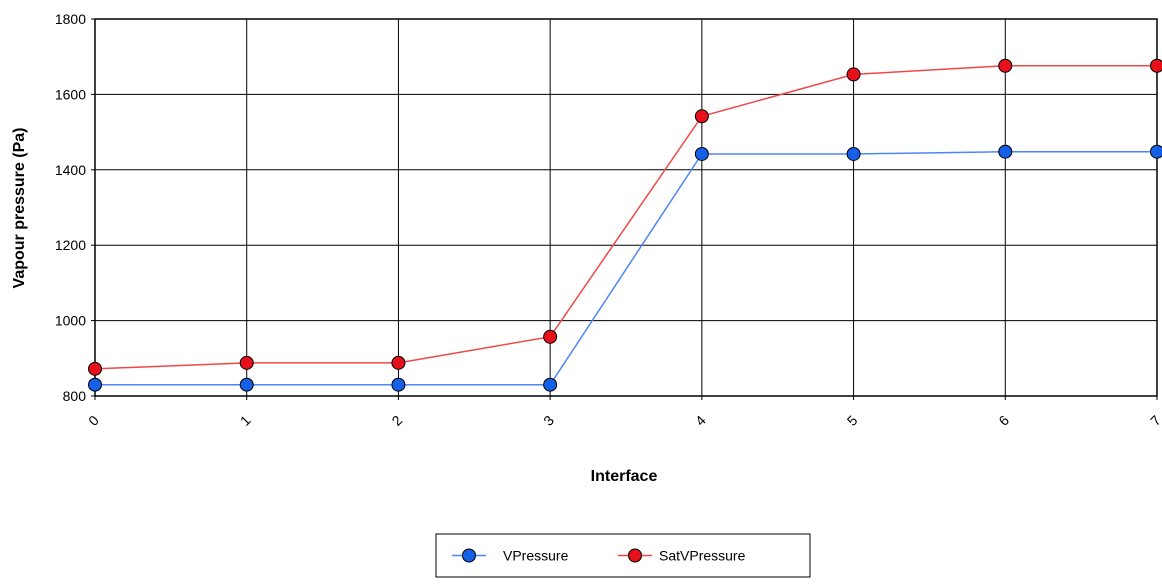 The height and width of the screenshot is (588, 1162). I want to click on x-tick-label: 6, so click(1003, 420).